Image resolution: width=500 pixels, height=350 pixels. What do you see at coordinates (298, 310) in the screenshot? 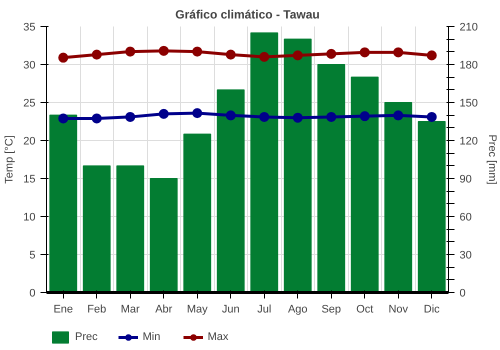
I see `x-tick-label: Ago` at bounding box center [298, 310].